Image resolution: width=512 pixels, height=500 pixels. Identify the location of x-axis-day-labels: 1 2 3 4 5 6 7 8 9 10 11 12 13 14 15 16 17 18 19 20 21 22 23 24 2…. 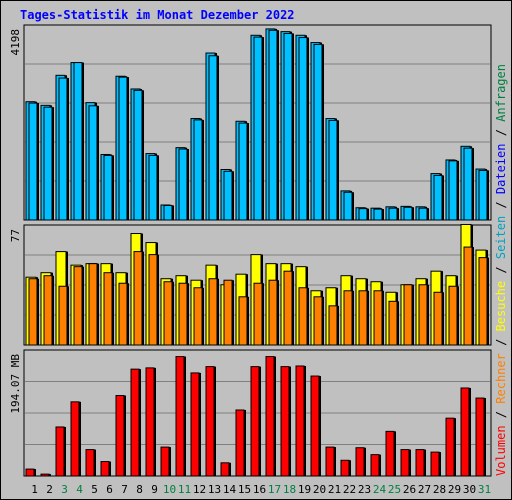
(261, 489).